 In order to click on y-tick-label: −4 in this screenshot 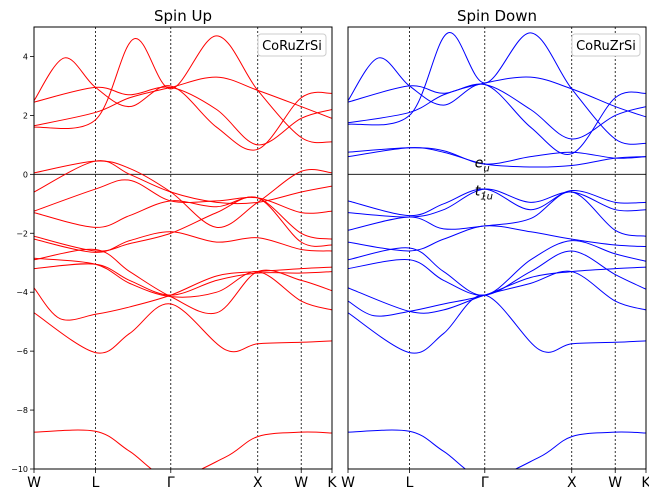, I will do `click(22, 292)`.